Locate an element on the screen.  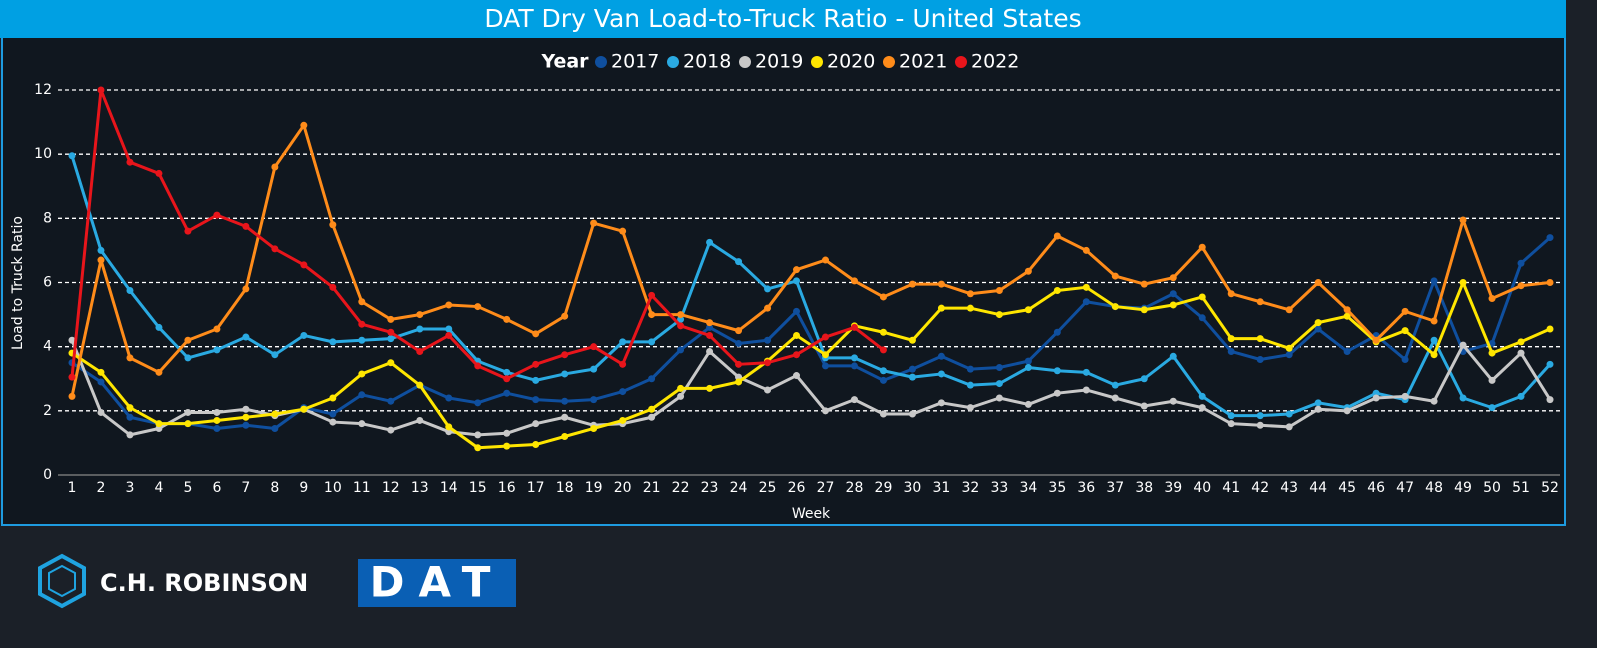
legend-label: 2018 is located at coordinates (707, 62).